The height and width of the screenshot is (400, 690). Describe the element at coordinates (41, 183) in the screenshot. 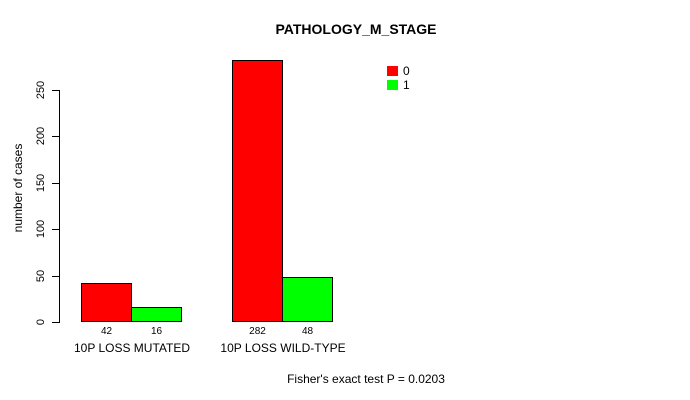

I see `y-tick-label: 150` at that location.